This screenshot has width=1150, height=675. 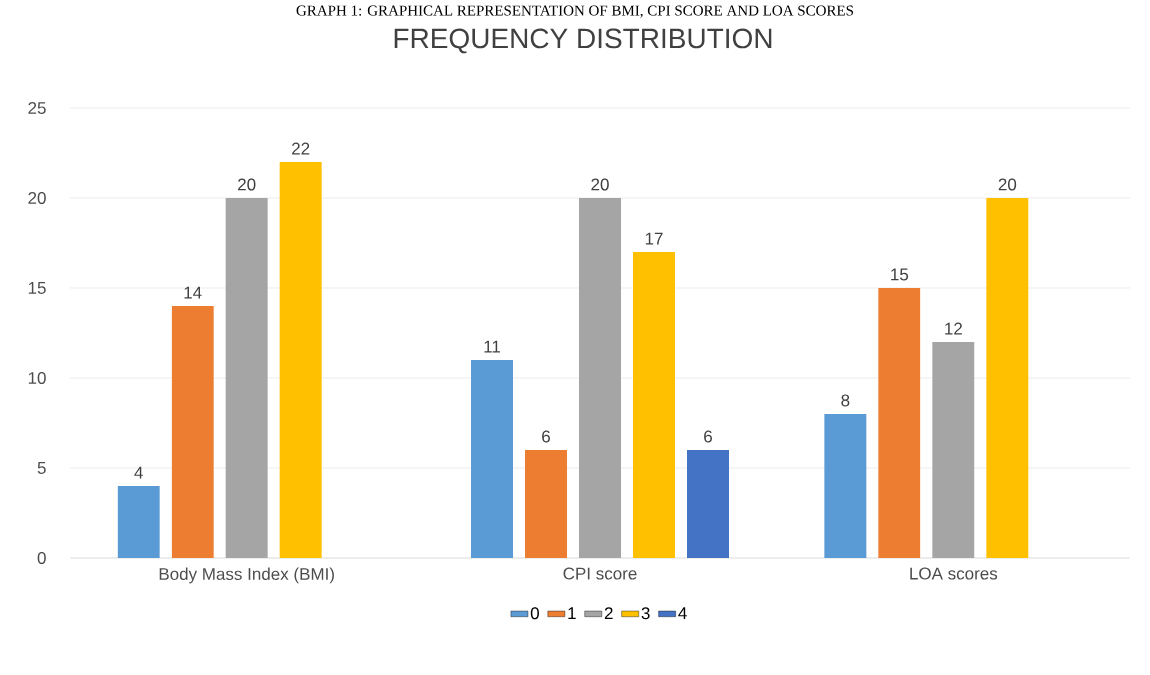 I want to click on legend-label: 0, so click(x=534, y=613).